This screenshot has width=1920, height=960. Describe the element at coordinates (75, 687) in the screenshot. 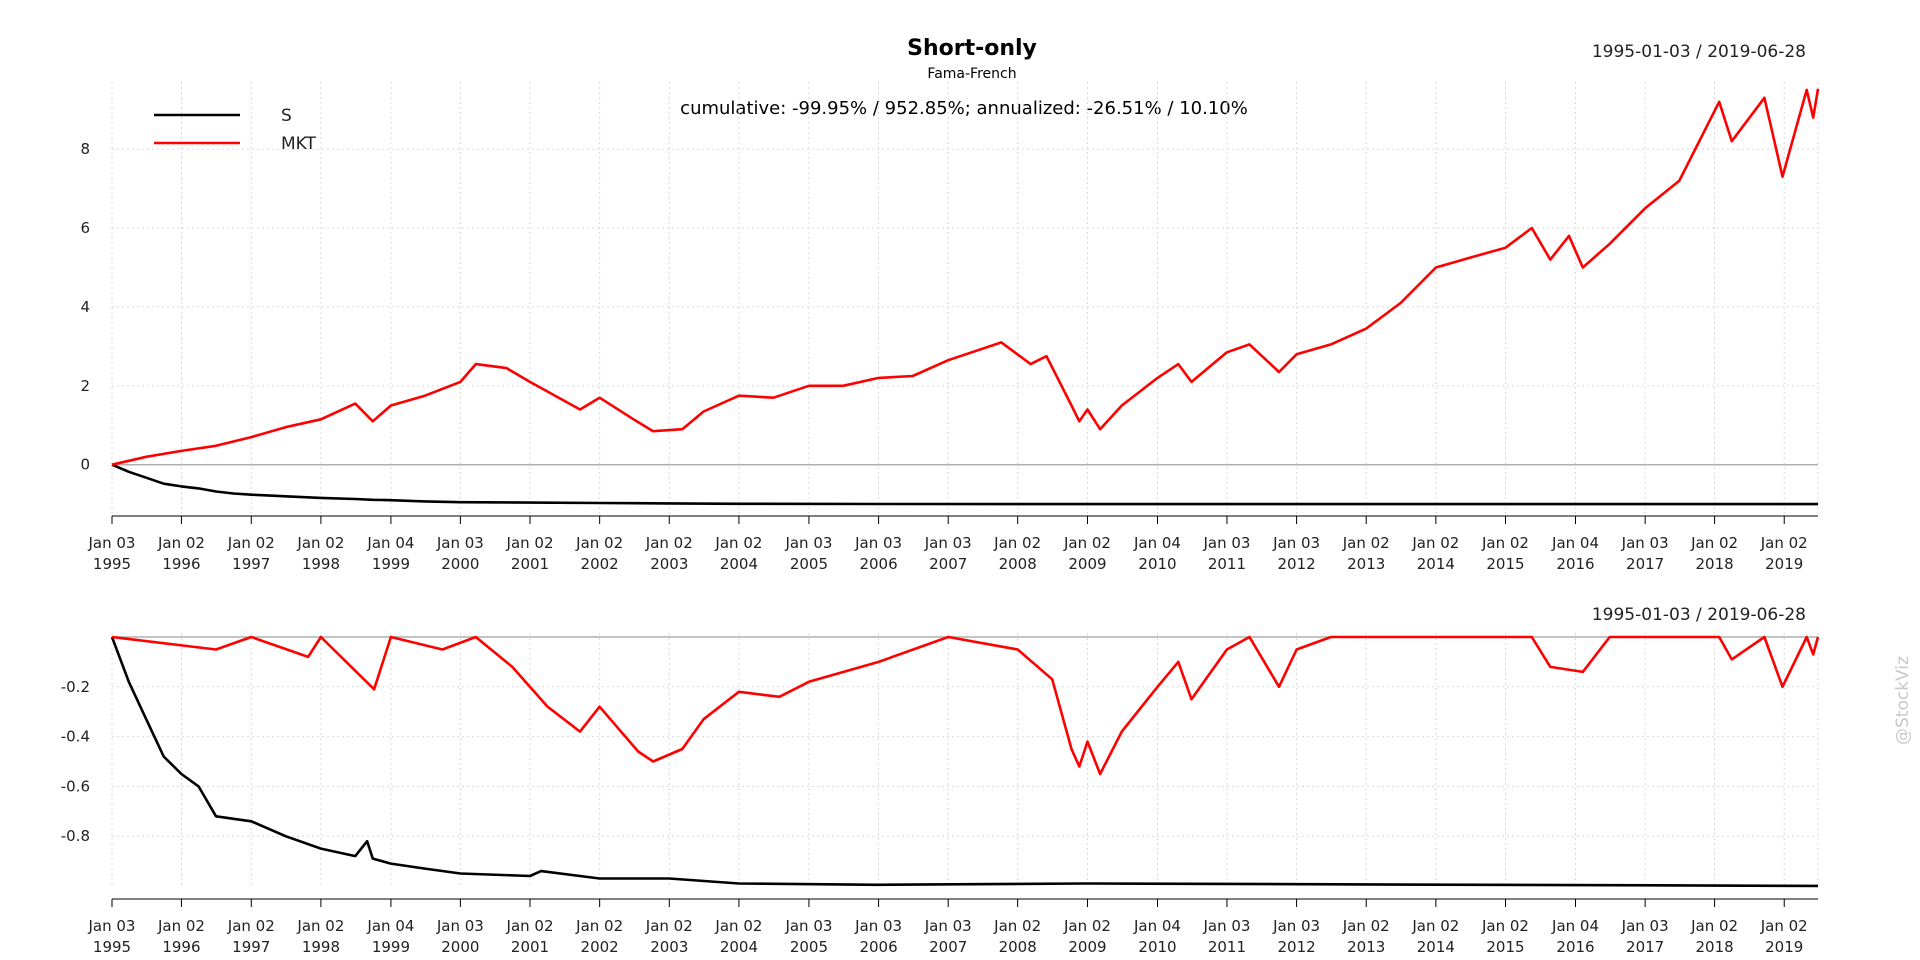

I see `y-tick-label: -0.2` at that location.